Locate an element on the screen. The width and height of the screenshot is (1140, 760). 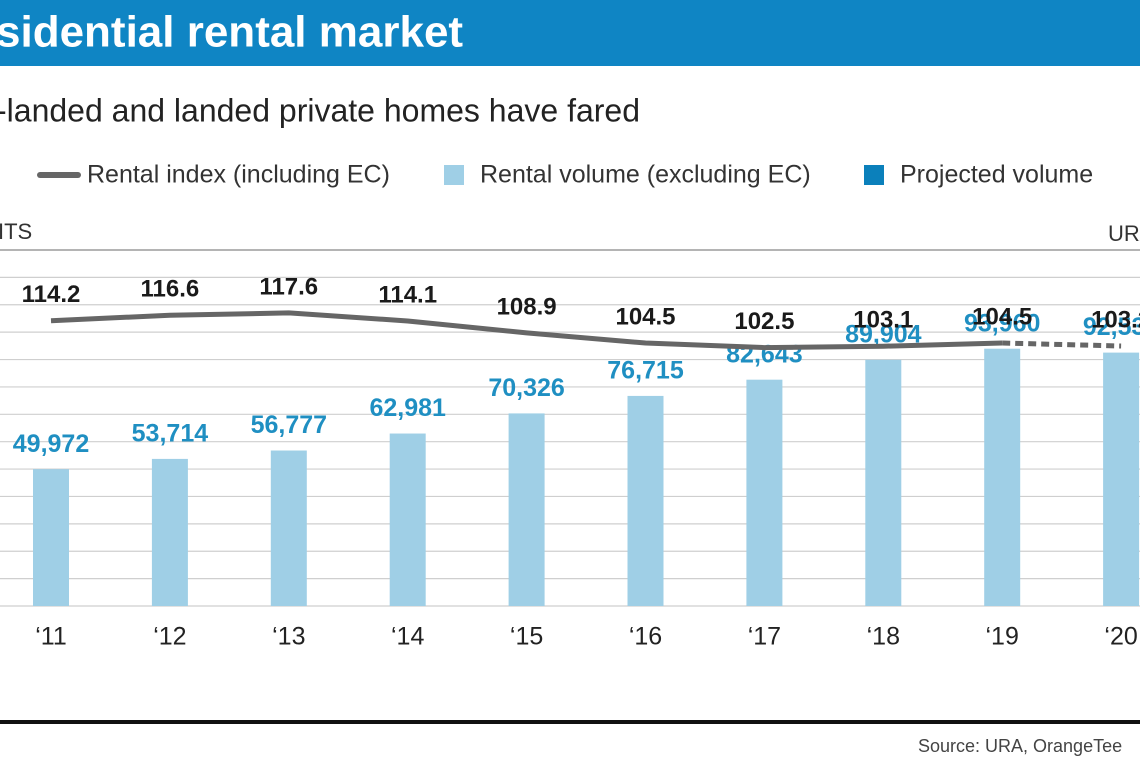
index-value-label: 114.1 is located at coordinates (407, 294).